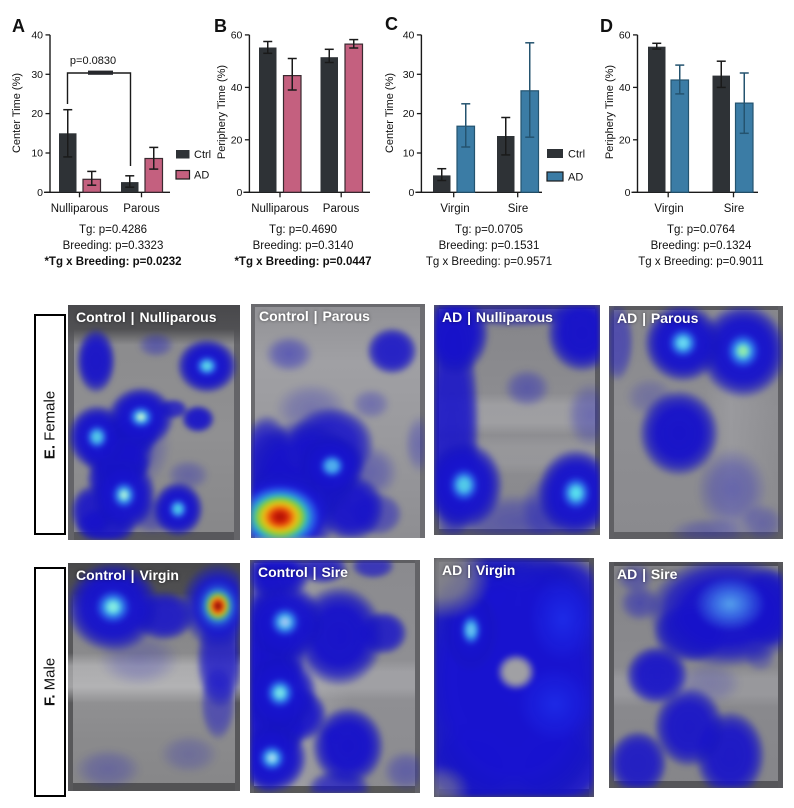  What do you see at coordinates (93, 61) in the screenshot?
I see `svg-text: p=0.0830` at bounding box center [93, 61].